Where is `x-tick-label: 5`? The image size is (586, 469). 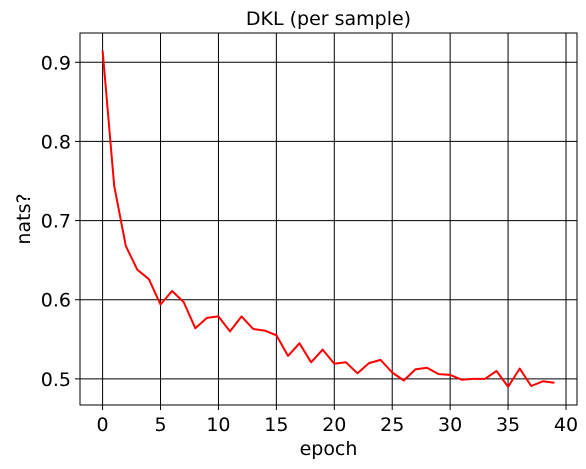
x-tick-label: 5 is located at coordinates (160, 425).